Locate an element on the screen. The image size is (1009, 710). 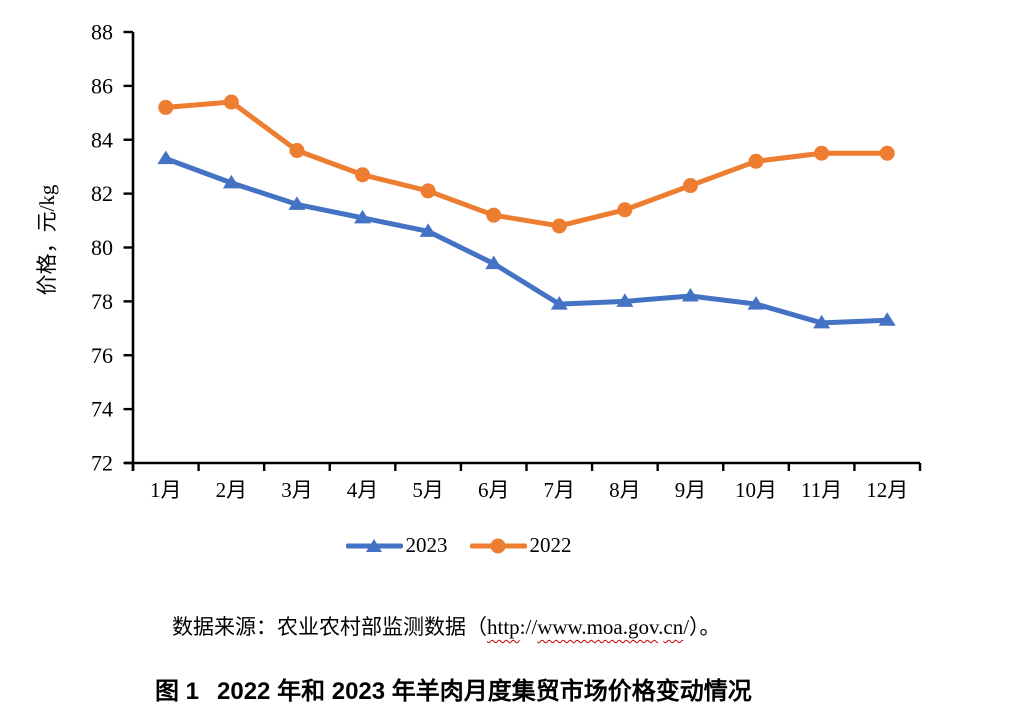
legend-item-2022: 2022 is located at coordinates (520, 545).